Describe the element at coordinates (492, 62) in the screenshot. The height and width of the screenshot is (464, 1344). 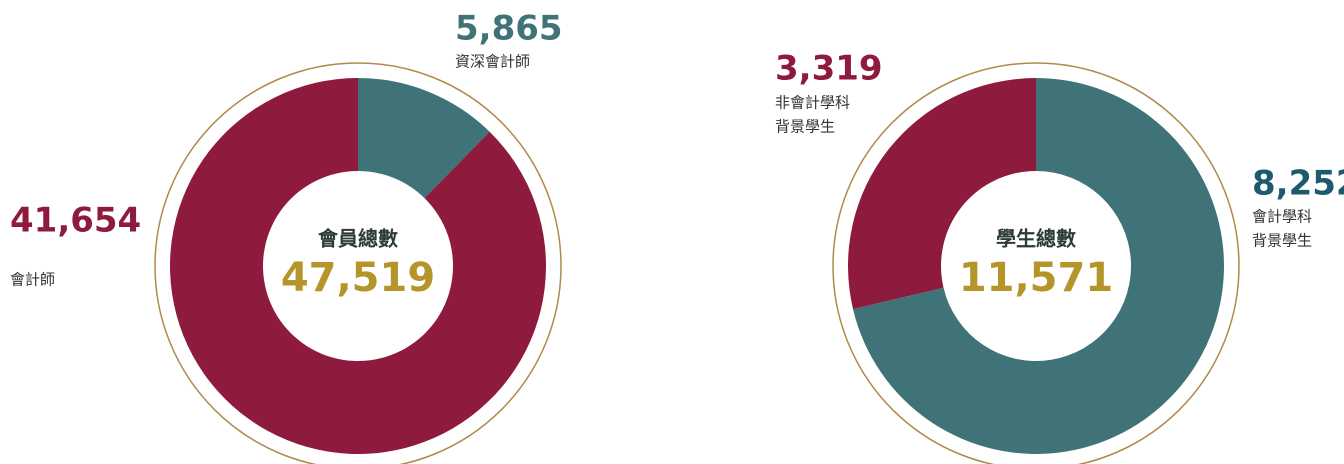
I see `category-label: 資深會計師` at that location.